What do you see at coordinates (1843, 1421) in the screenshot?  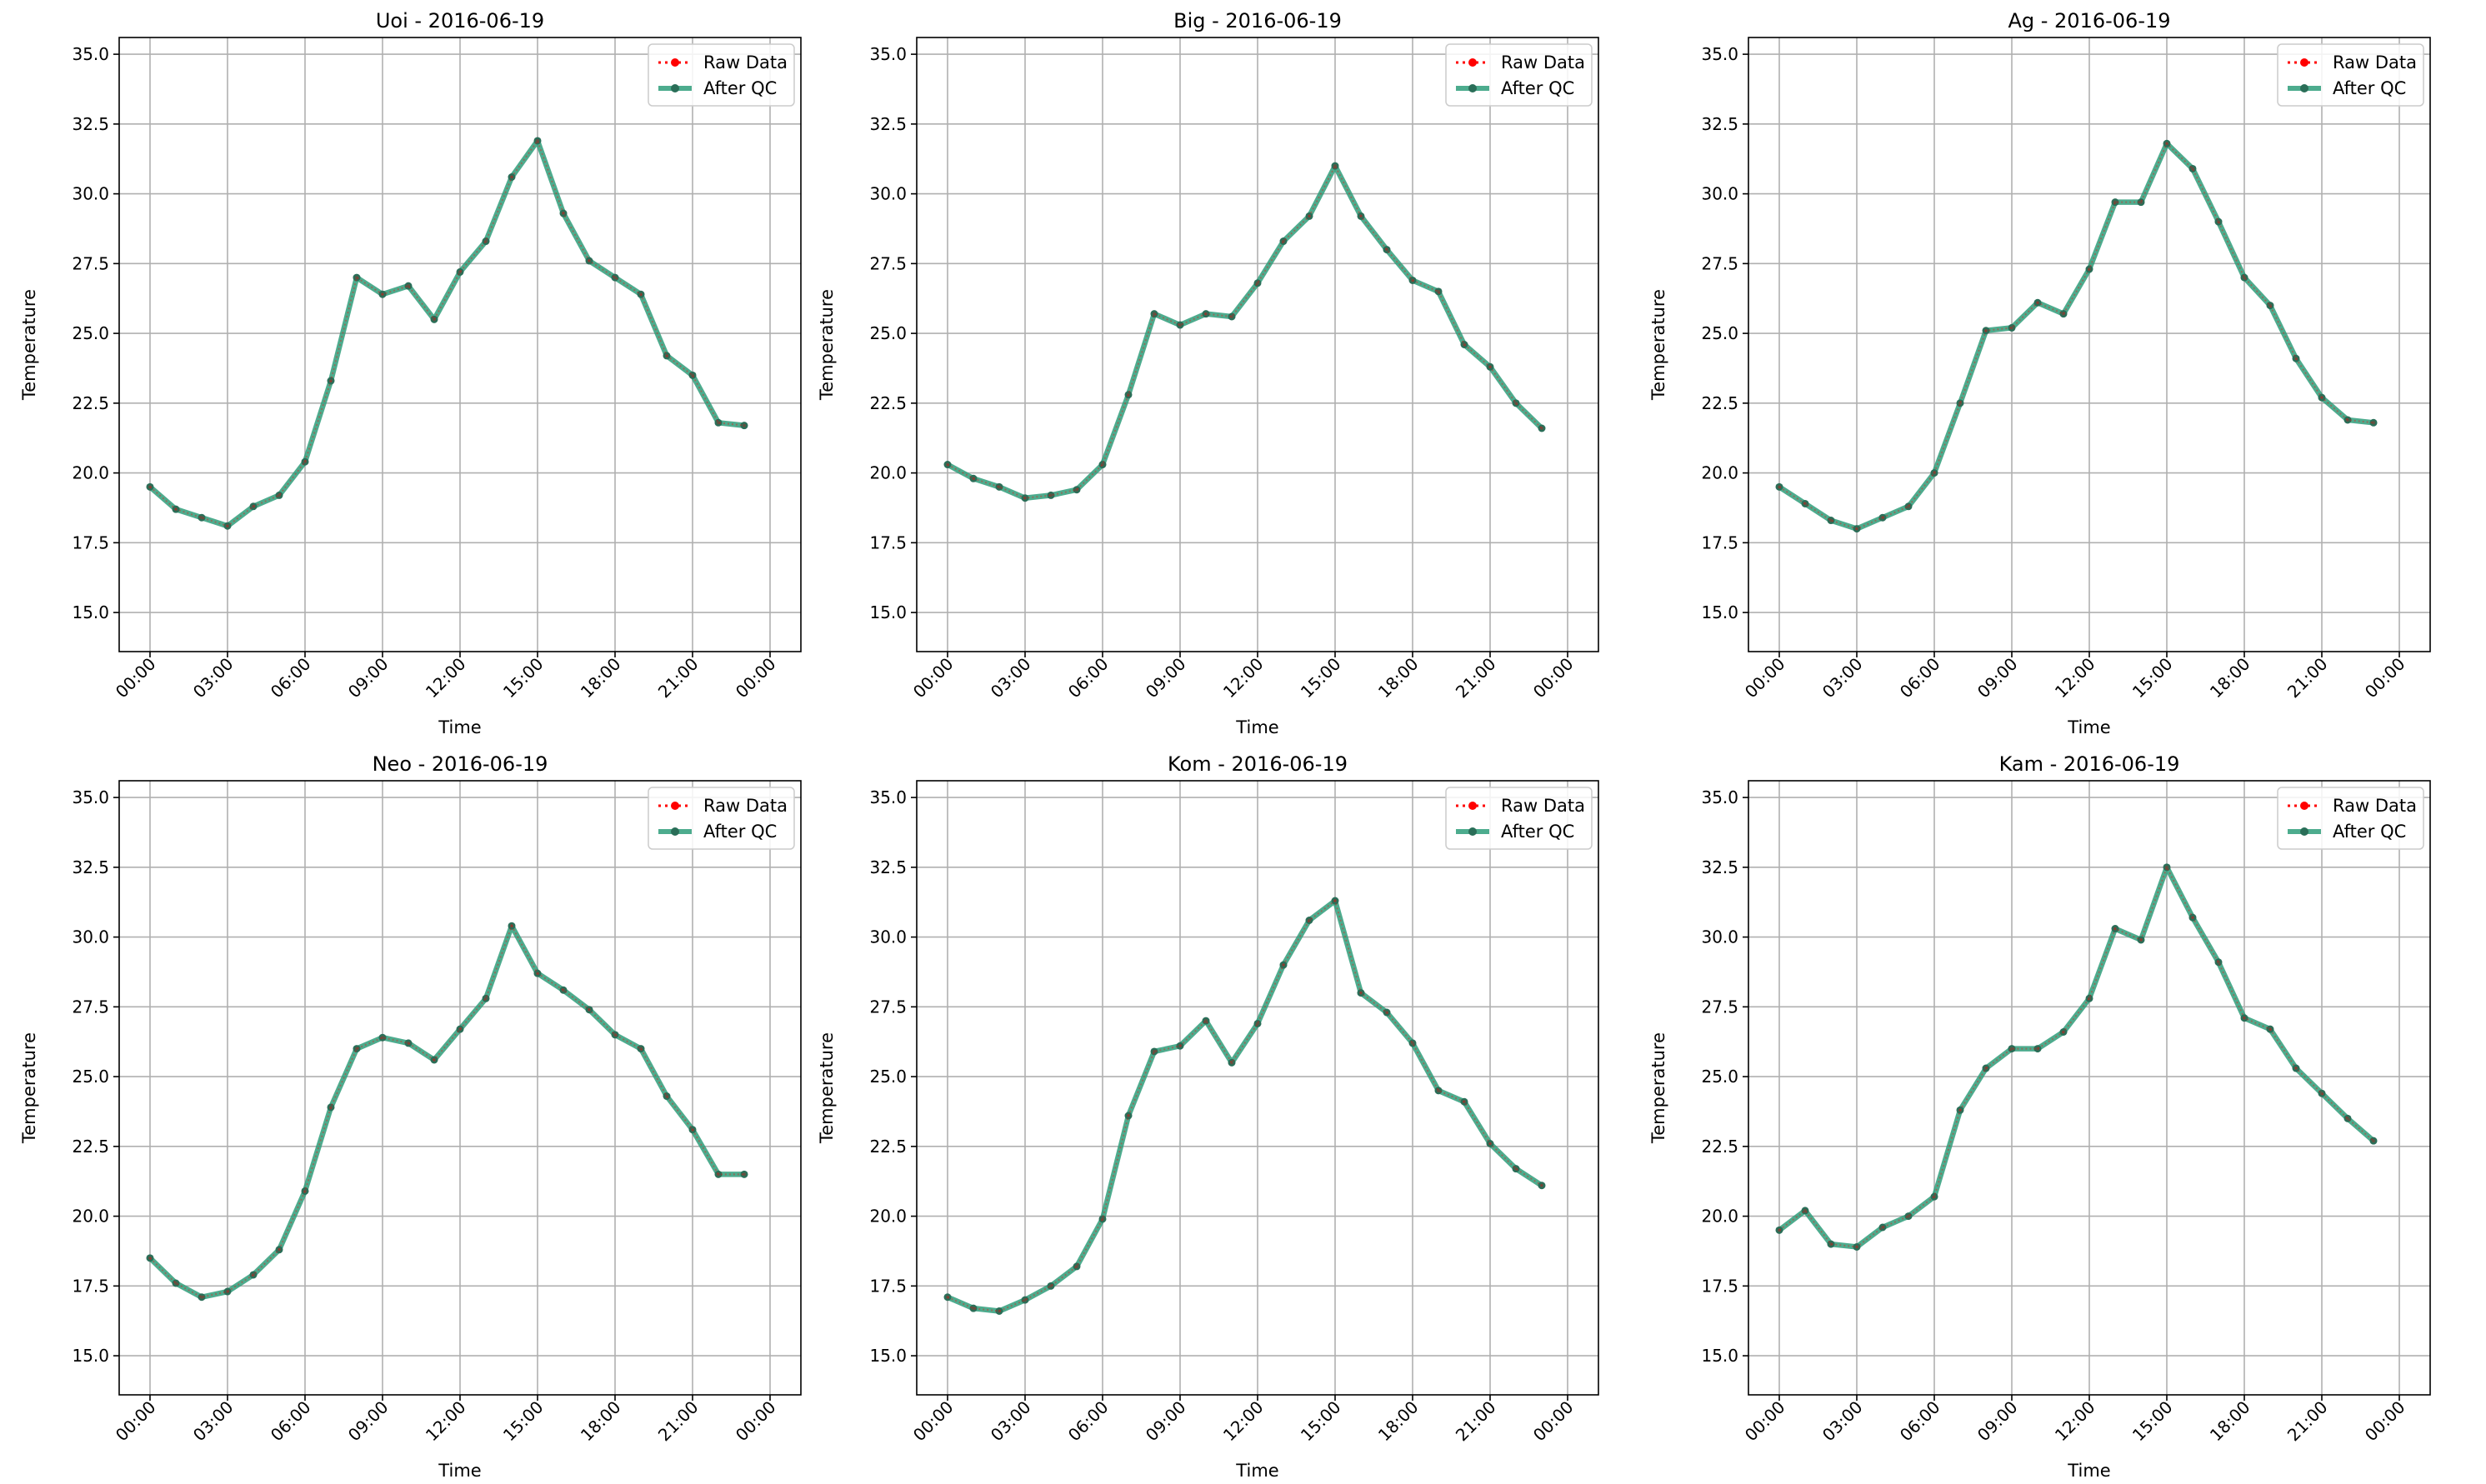 I see `x-tick-label: 03:00` at bounding box center [1843, 1421].